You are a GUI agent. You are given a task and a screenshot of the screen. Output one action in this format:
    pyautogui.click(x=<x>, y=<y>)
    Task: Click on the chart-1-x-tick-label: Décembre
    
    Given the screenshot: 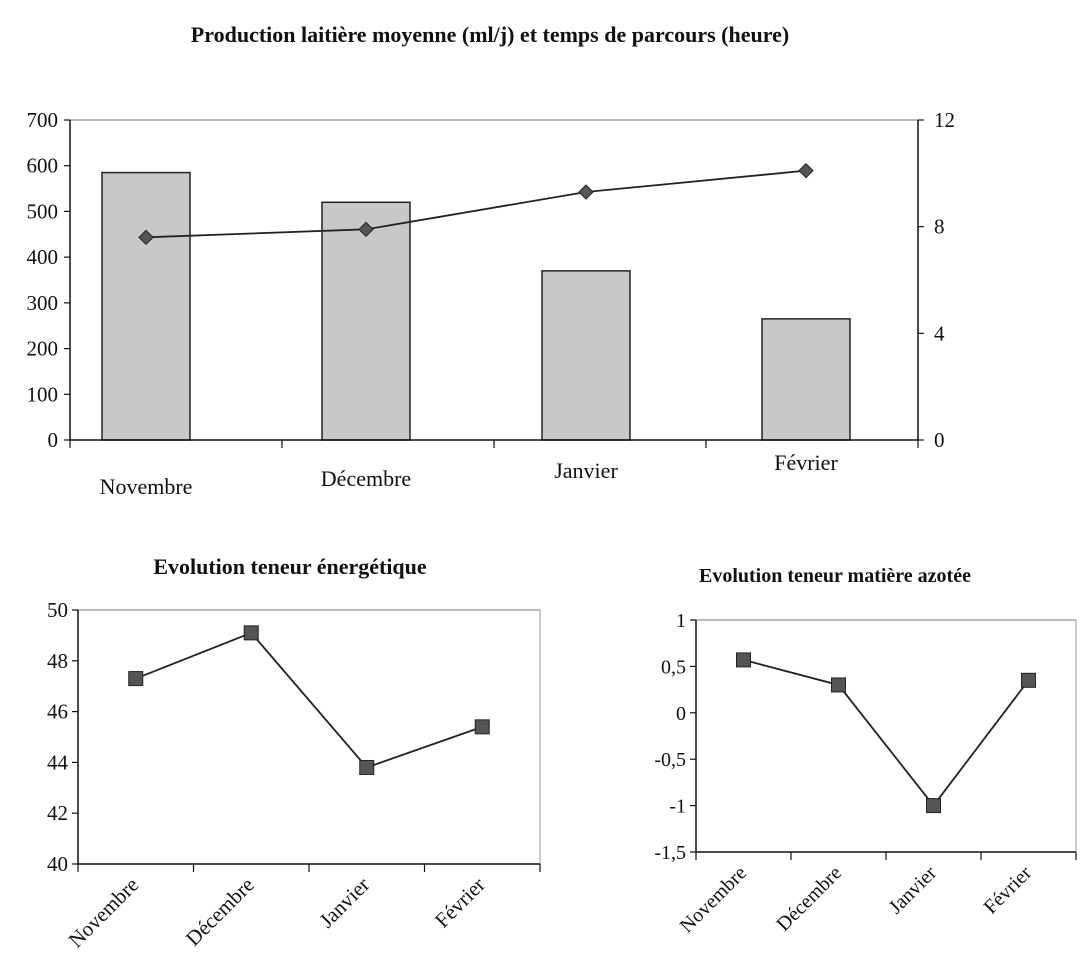 What is the action you would take?
    pyautogui.click(x=366, y=478)
    